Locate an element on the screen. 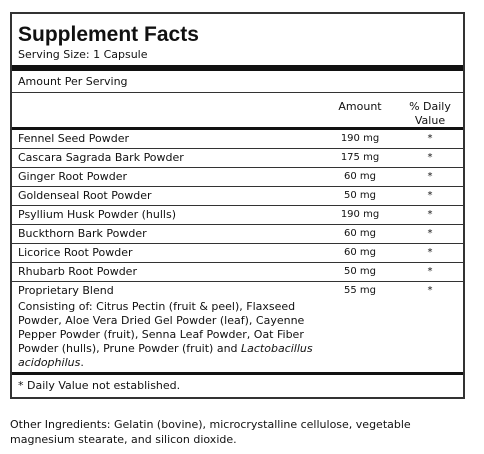 The height and width of the screenshot is (454, 484). ingredient-row: Buckthorn Bark Powder 60 mg * is located at coordinates (237, 234).